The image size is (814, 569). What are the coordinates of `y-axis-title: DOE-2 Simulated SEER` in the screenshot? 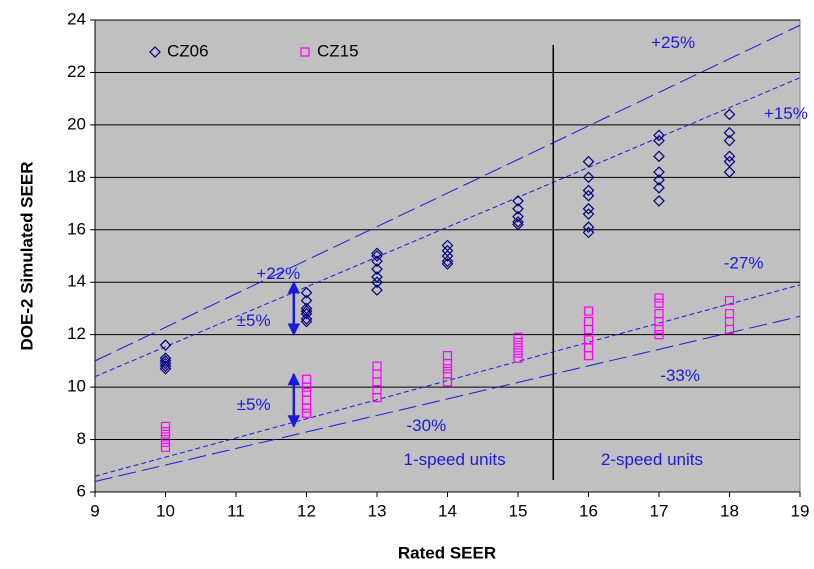 It's located at (26, 256).